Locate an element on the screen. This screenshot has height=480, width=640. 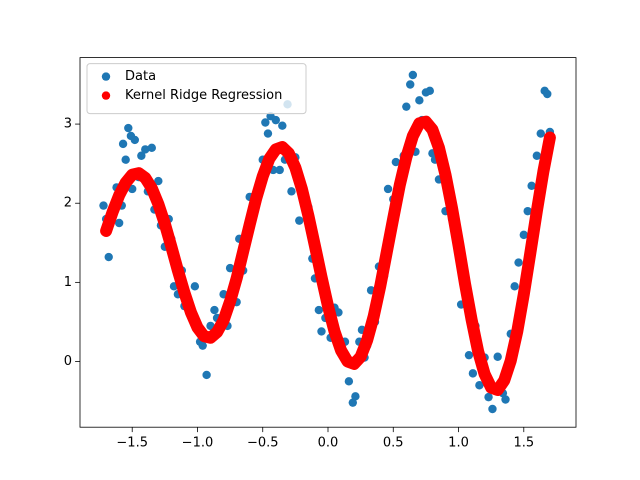
legend: Data Kernel Ridge Regression is located at coordinates (196, 89).